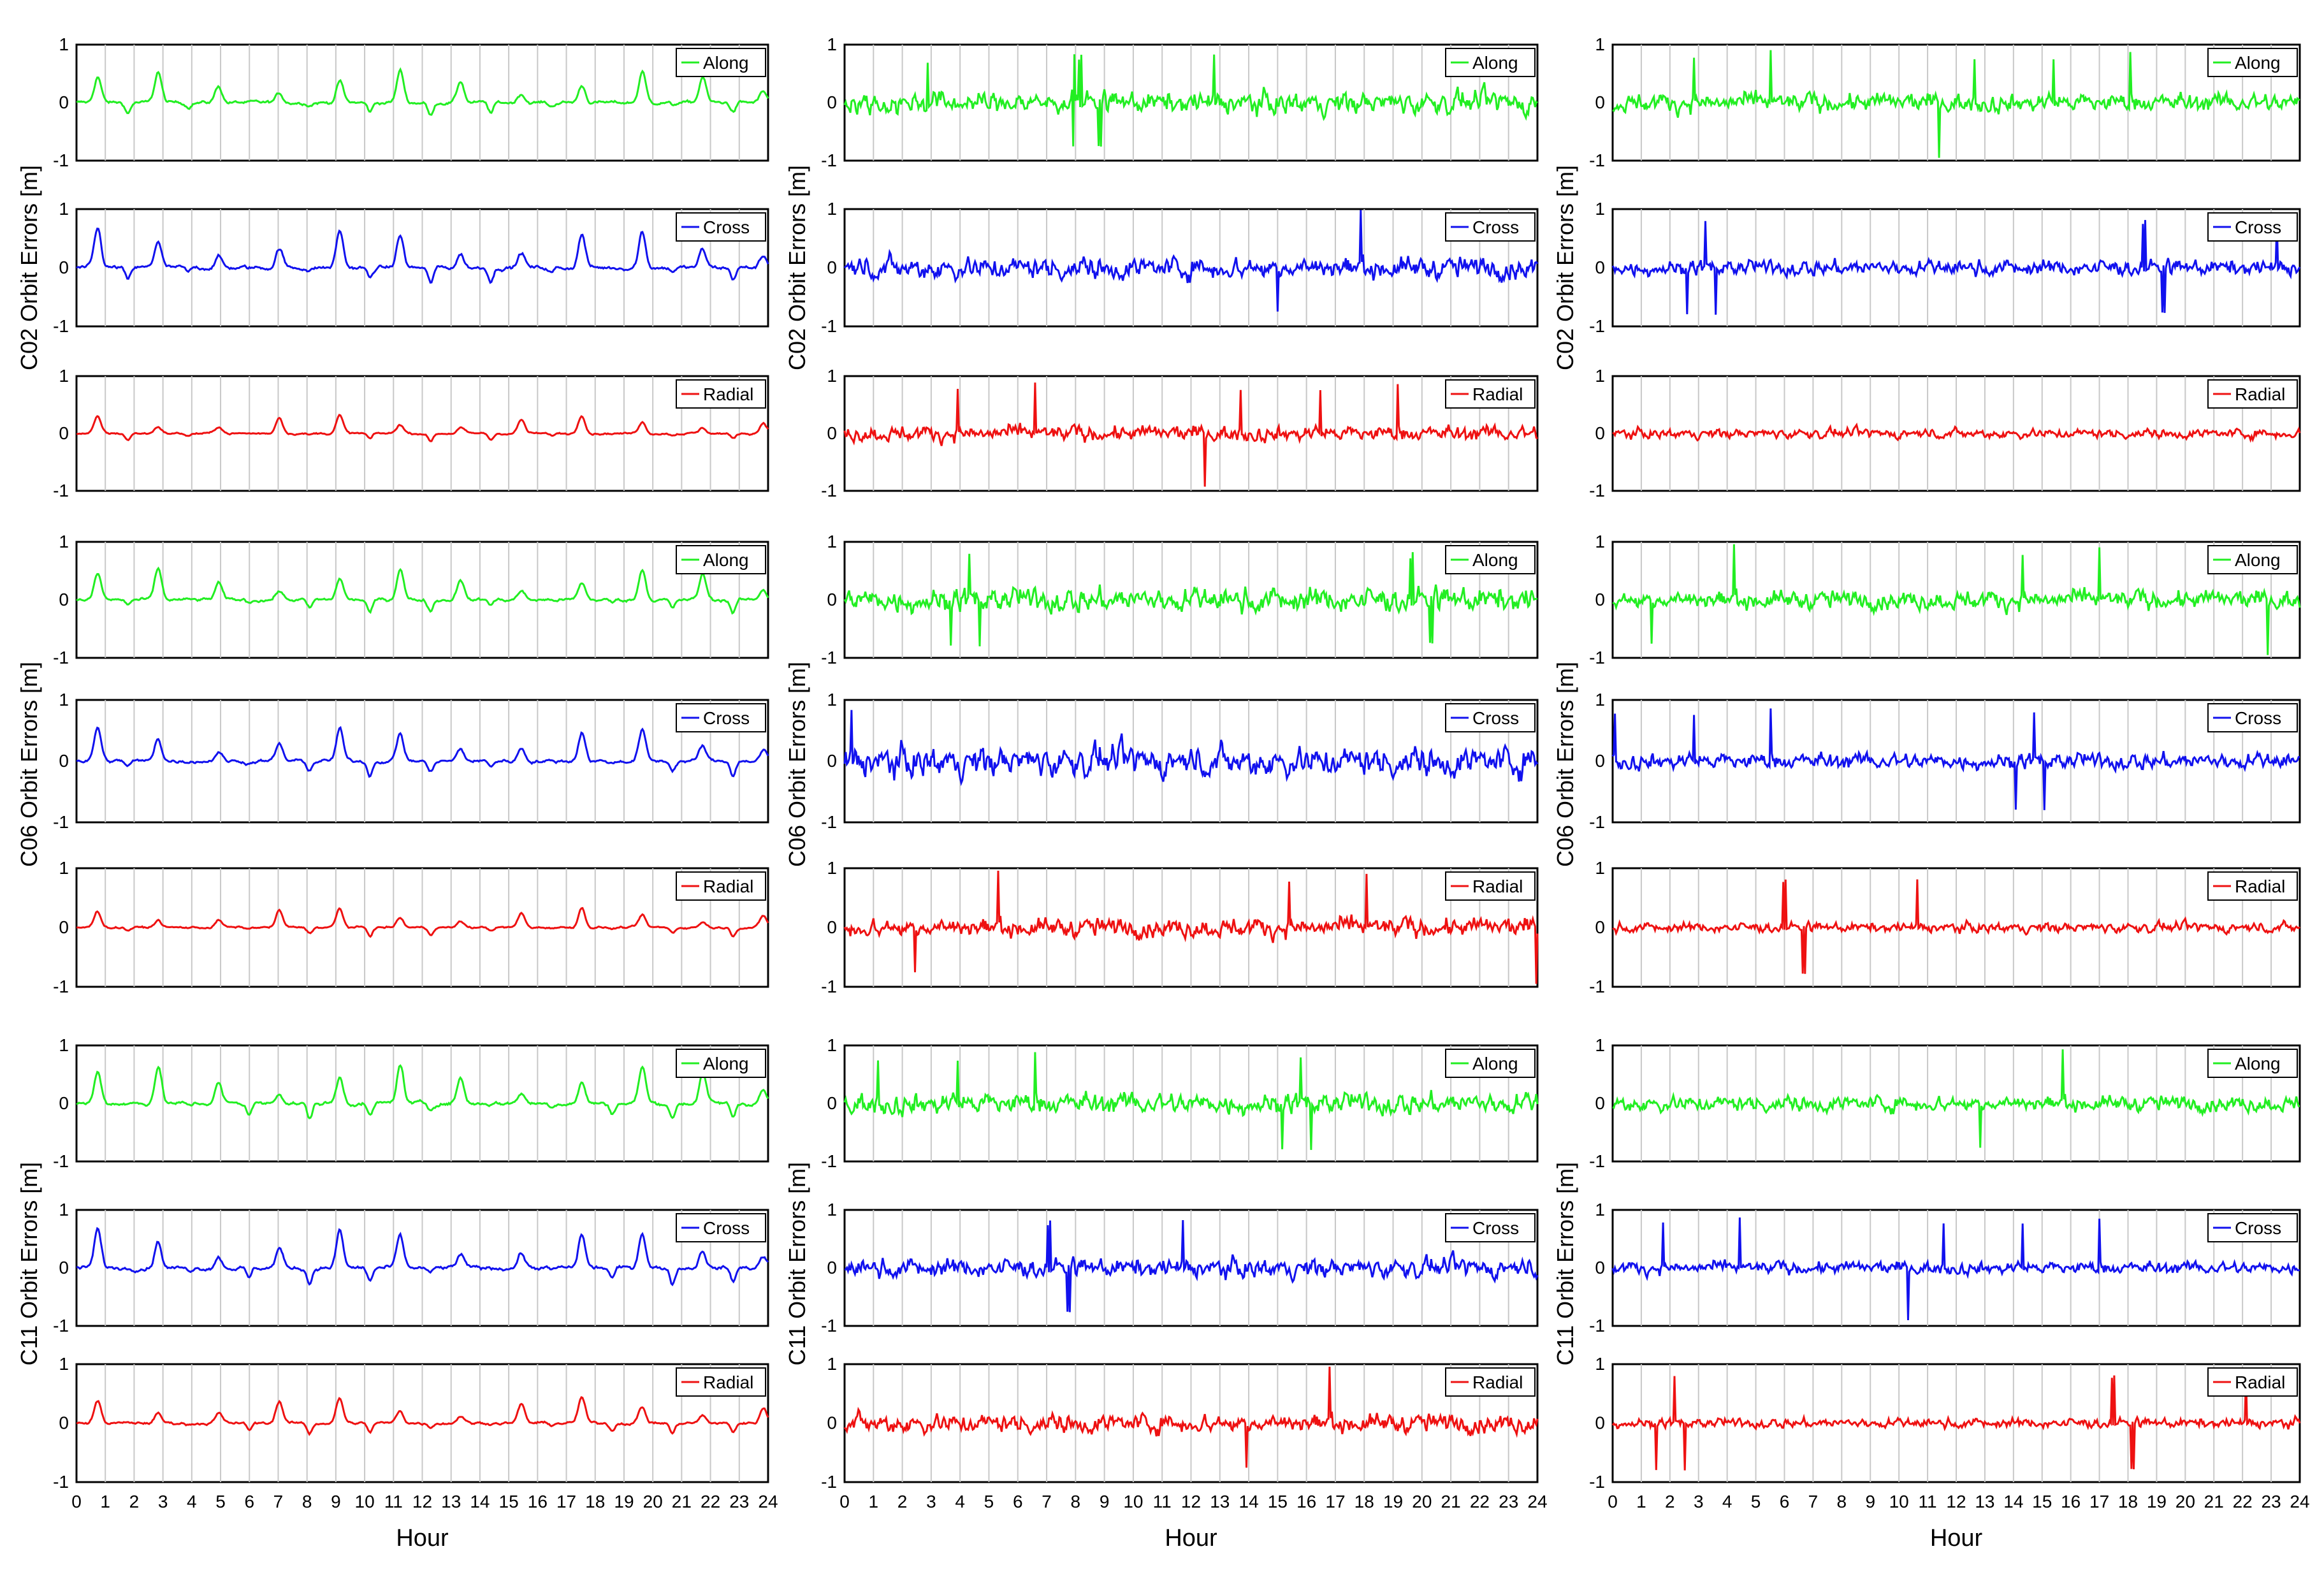  I want to click on x-tick-label: 10, so click(365, 1502).